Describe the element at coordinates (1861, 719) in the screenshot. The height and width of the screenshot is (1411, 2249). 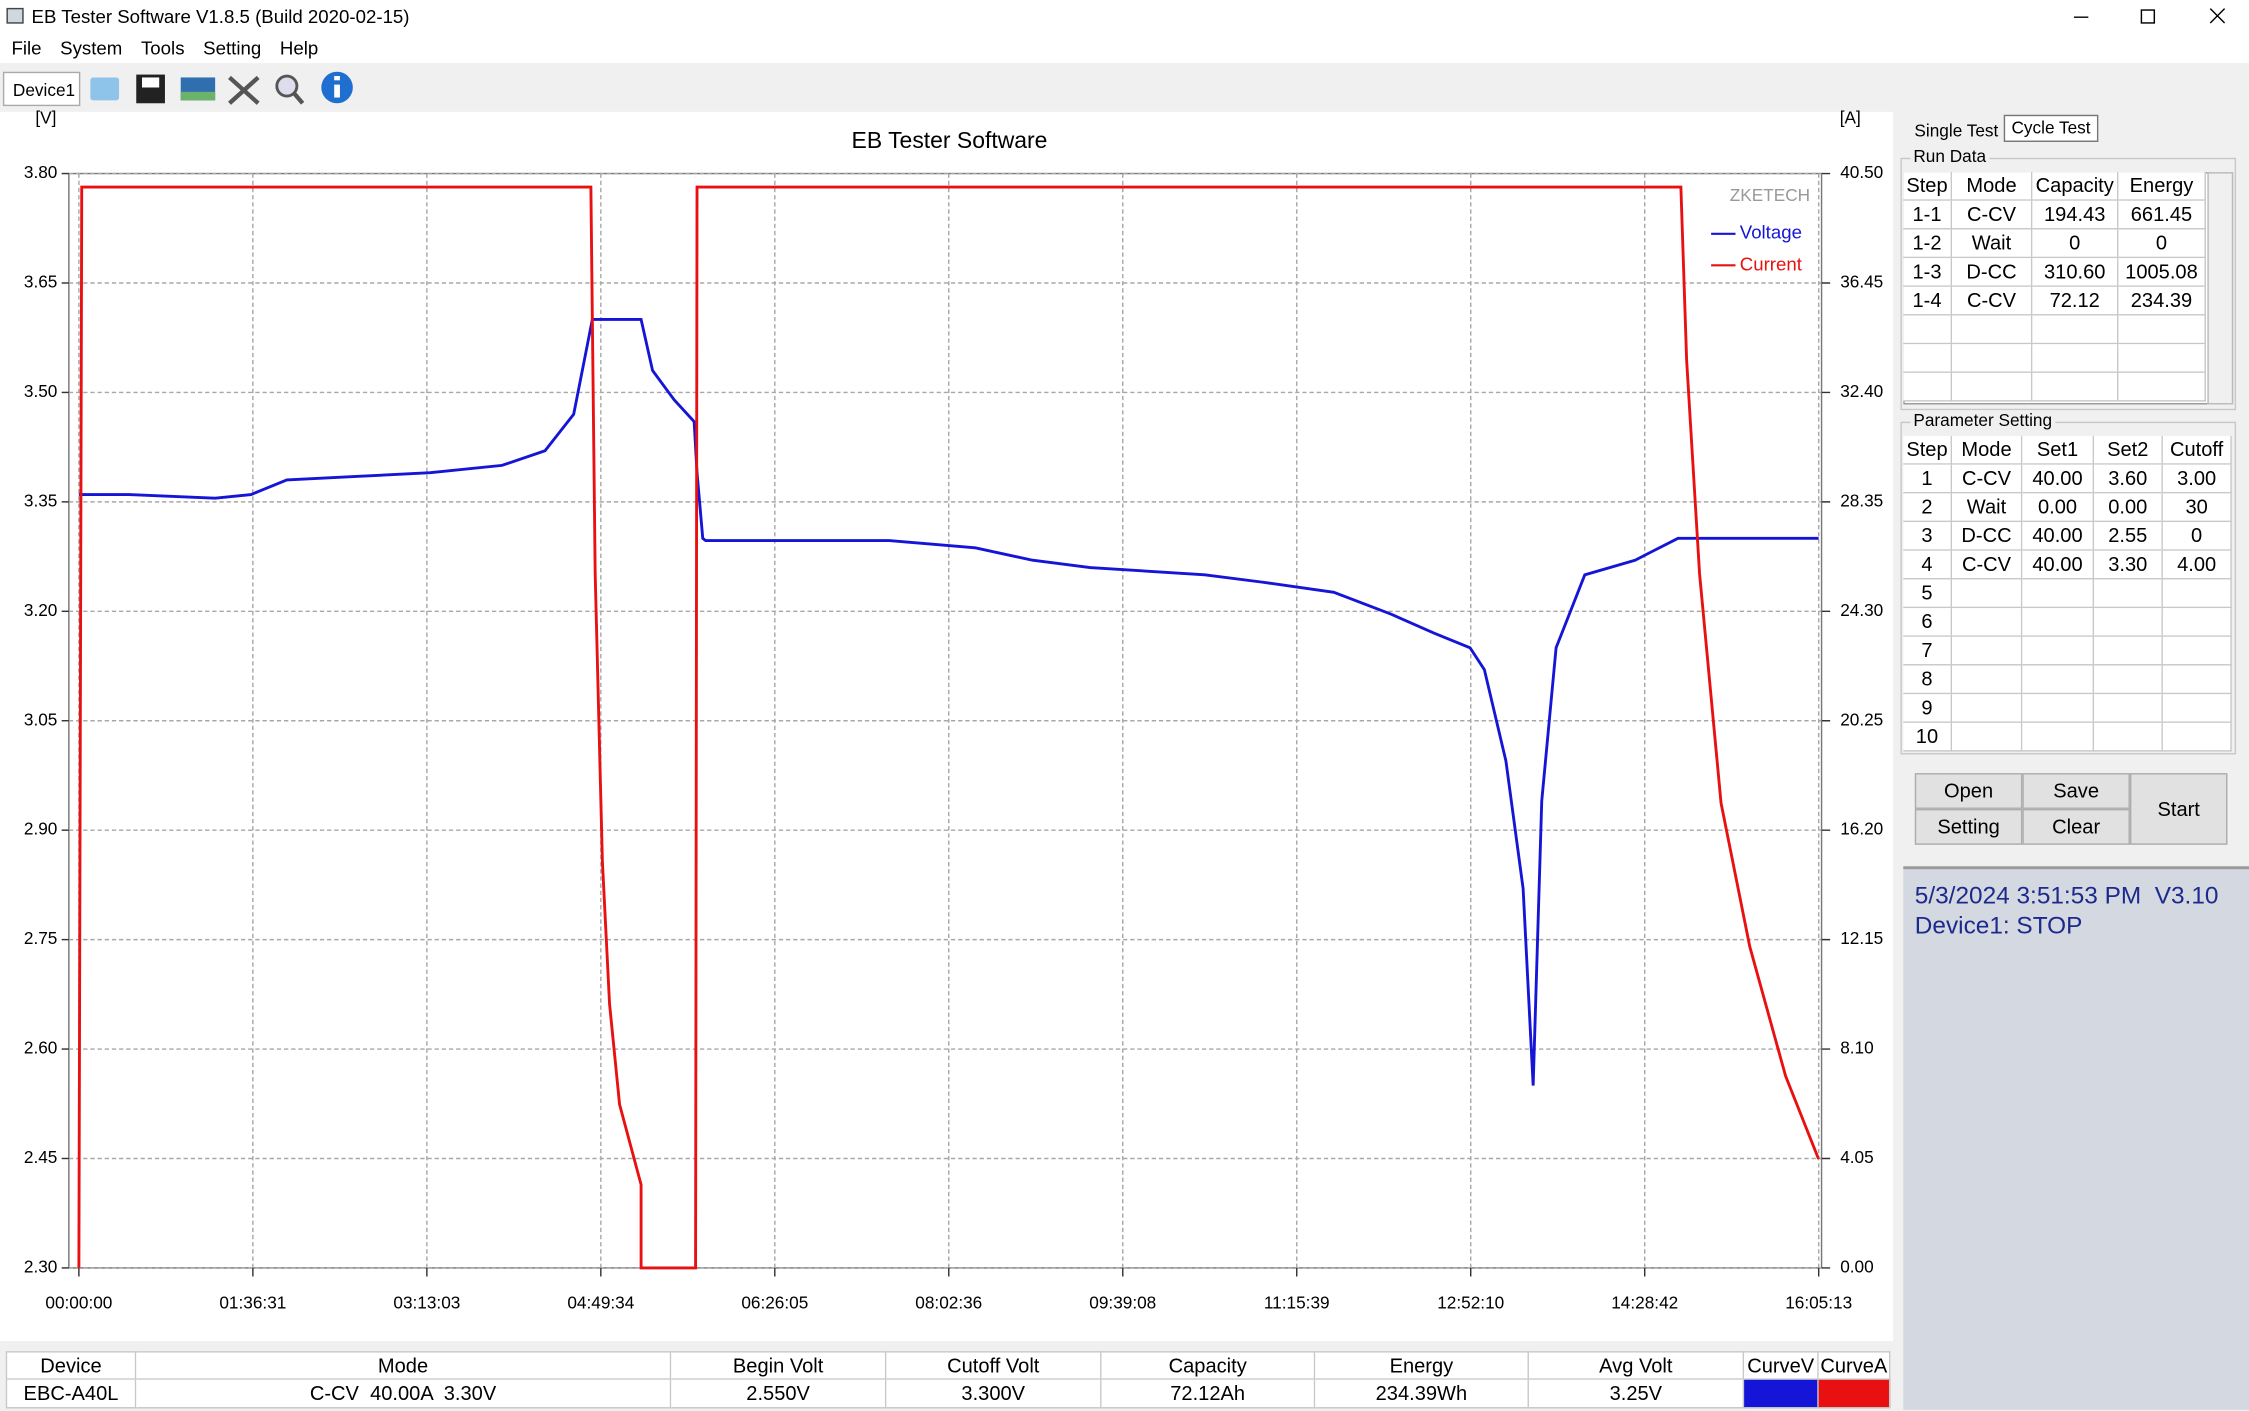
I see `y2-tick-label: 20.25` at that location.